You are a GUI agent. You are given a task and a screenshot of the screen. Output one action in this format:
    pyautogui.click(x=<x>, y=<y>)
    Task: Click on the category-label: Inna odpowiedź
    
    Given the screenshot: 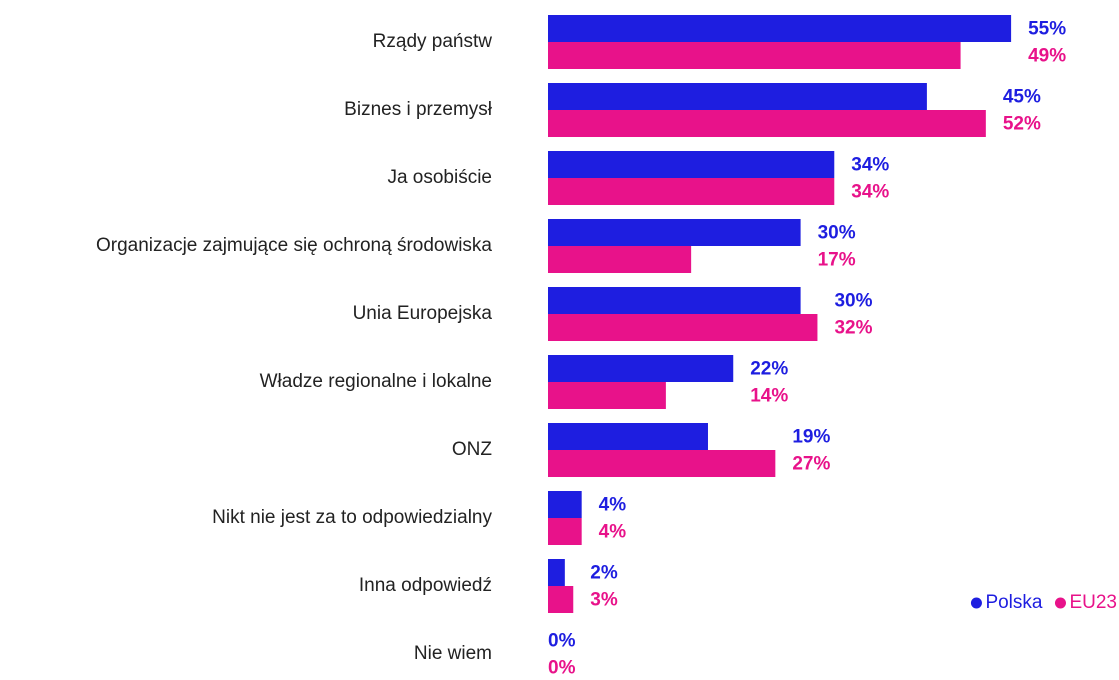 What is the action you would take?
    pyautogui.click(x=425, y=585)
    